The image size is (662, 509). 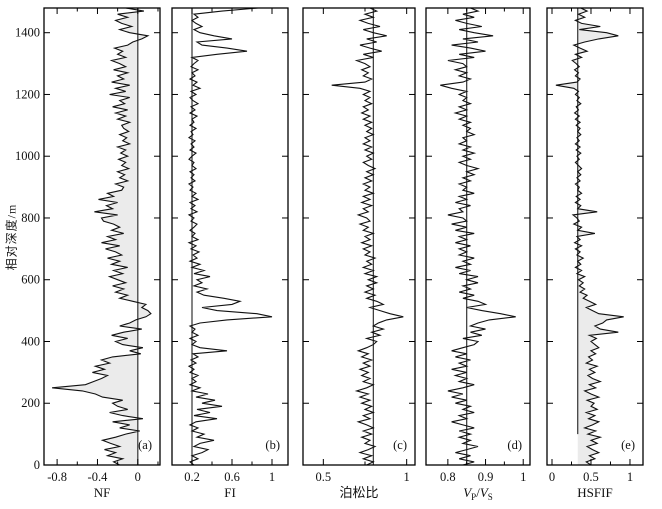 I want to click on x-axis-title: VP​/VS​, so click(x=478, y=493).